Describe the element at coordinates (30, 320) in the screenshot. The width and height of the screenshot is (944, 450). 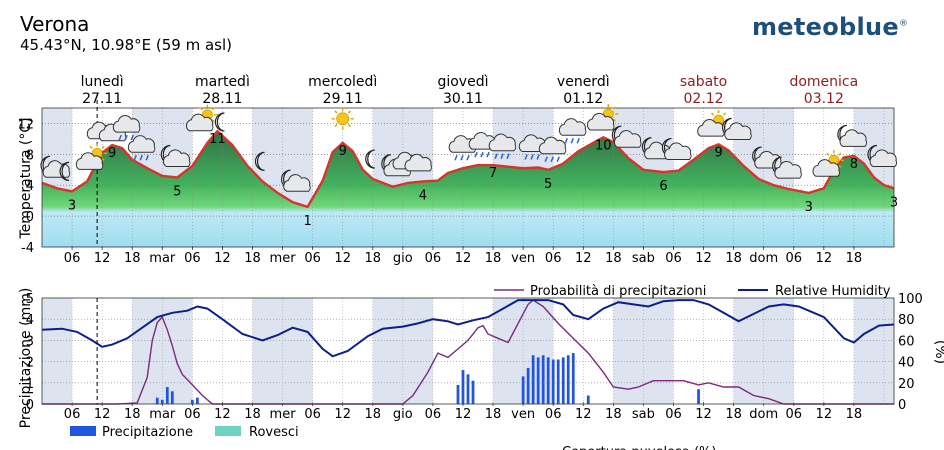
I see `precipitation-tick: 4` at that location.